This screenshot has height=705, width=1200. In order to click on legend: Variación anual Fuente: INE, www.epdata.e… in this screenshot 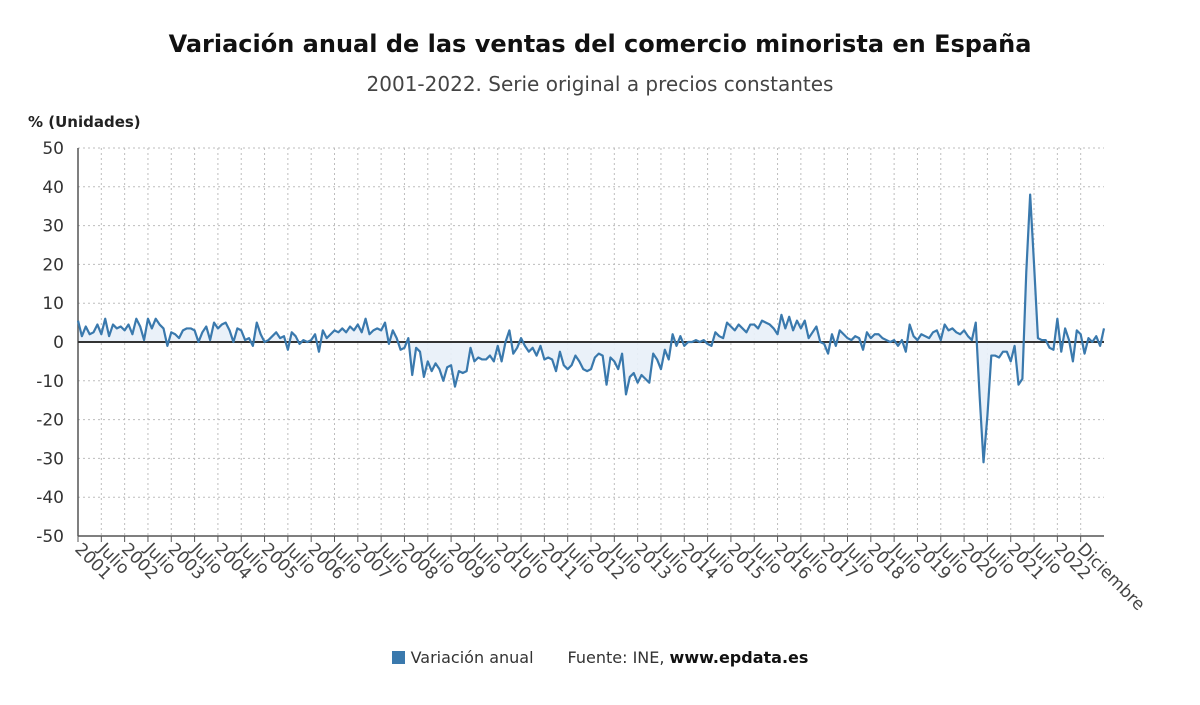, I will do `click(600, 657)`.